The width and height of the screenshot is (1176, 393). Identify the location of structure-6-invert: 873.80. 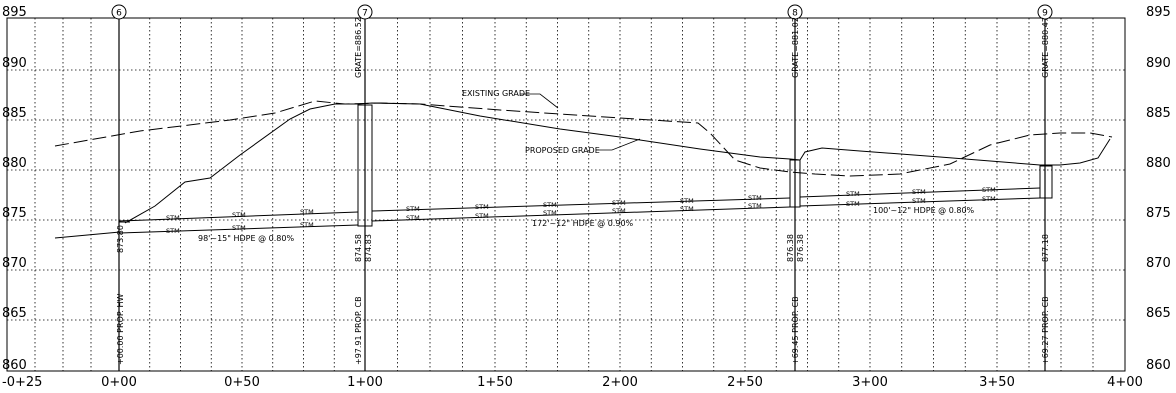
(120, 239).